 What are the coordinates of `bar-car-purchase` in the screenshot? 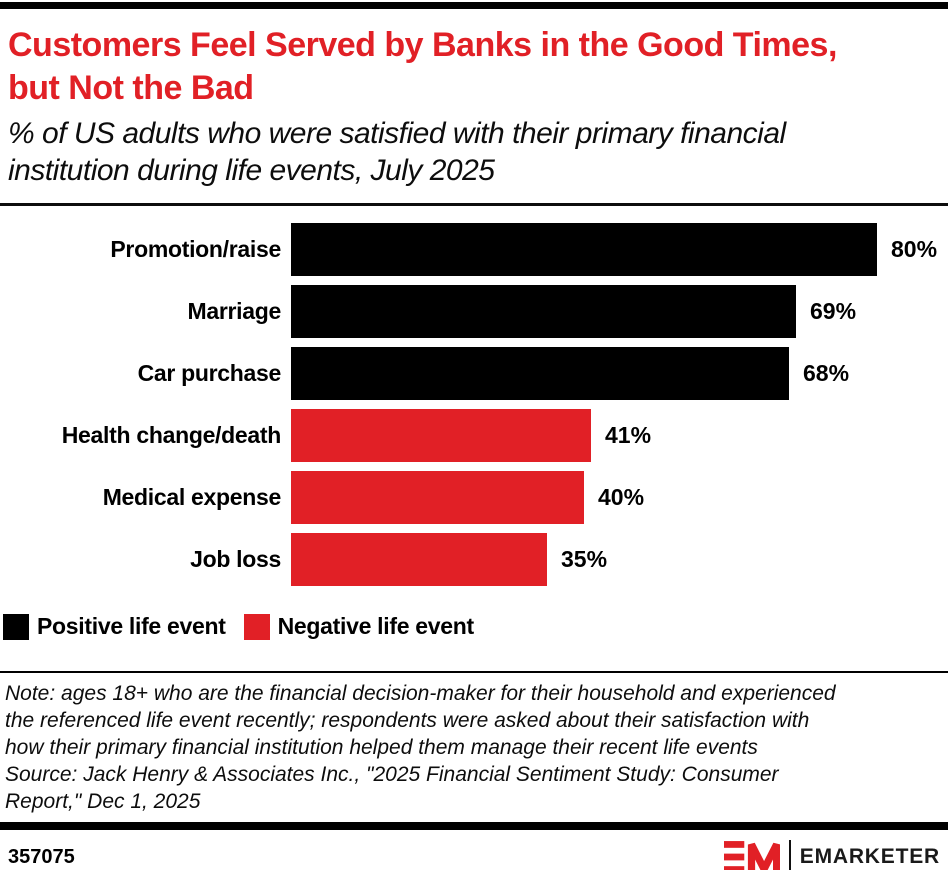 It's located at (540, 374).